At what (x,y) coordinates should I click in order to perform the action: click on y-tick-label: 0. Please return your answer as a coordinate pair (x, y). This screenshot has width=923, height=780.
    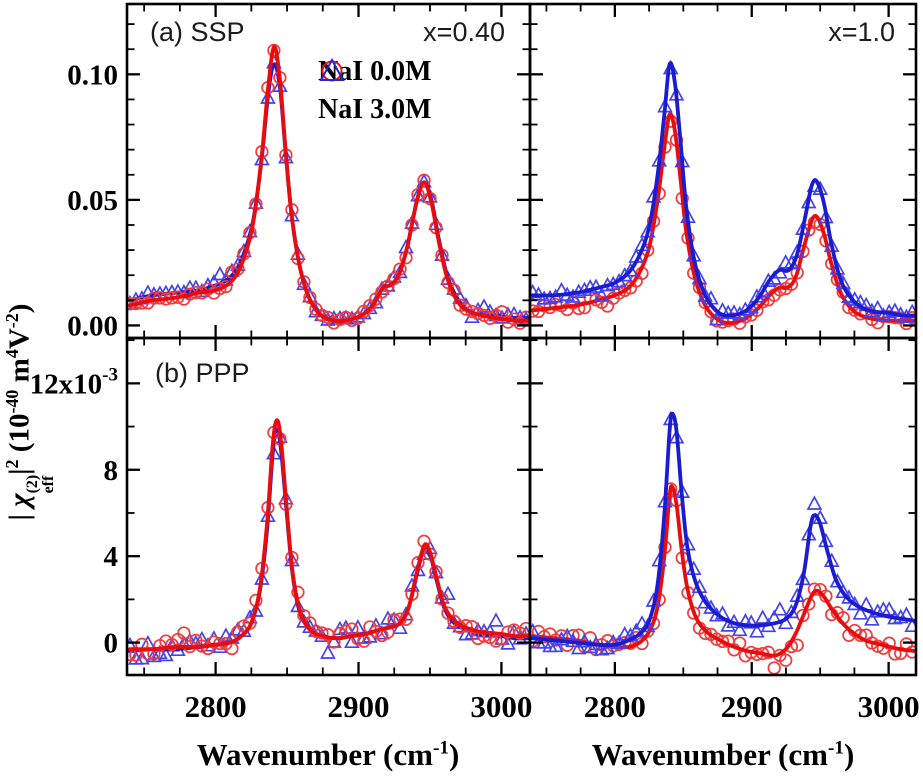
    Looking at the image, I should click on (111, 644).